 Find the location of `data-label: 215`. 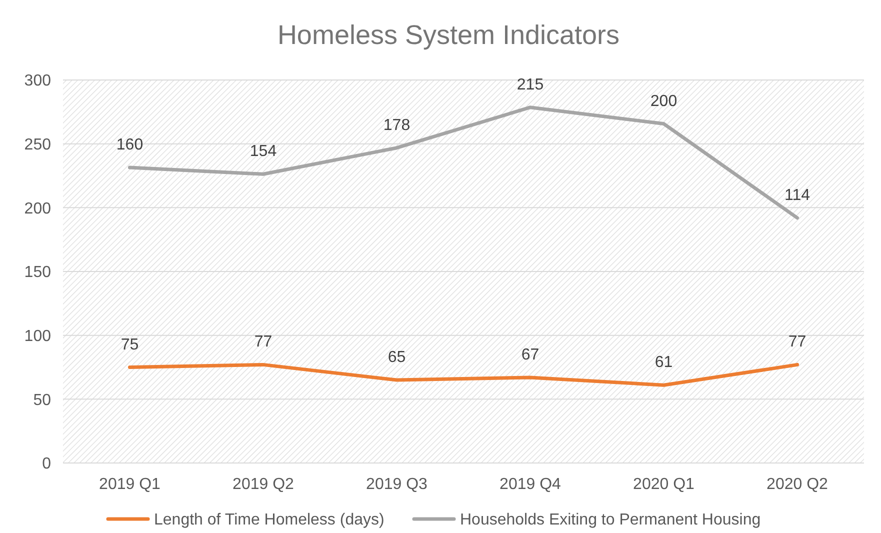

data-label: 215 is located at coordinates (530, 85).